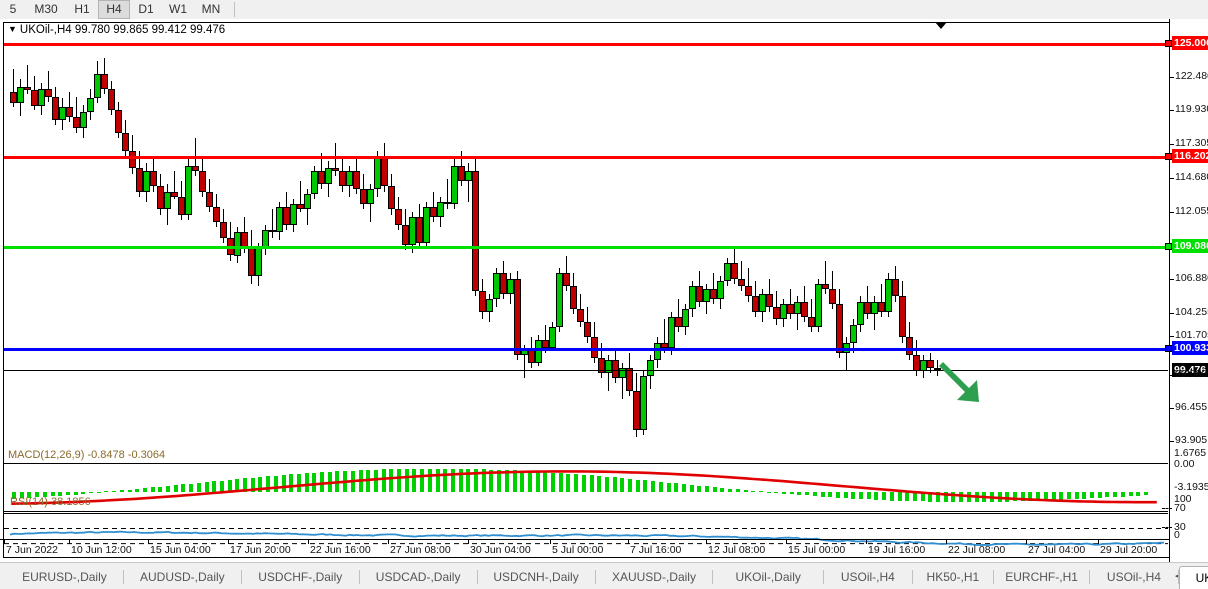 The height and width of the screenshot is (589, 1208). I want to click on timeframe-5: 5, so click(13, 9).